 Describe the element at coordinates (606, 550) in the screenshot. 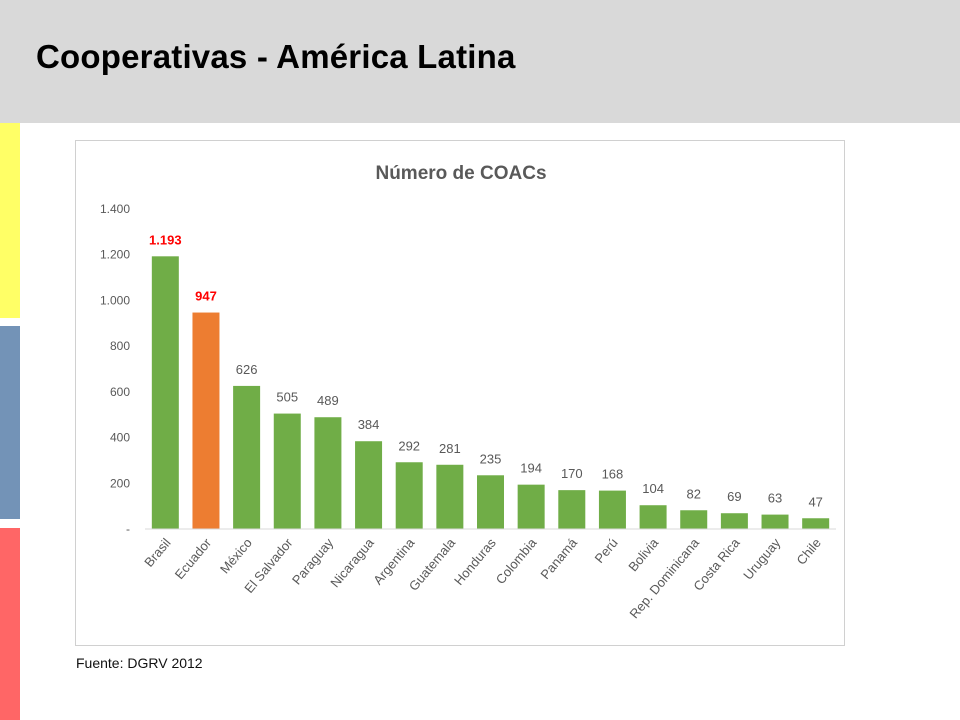

I see `x-tick-label: Perú` at that location.